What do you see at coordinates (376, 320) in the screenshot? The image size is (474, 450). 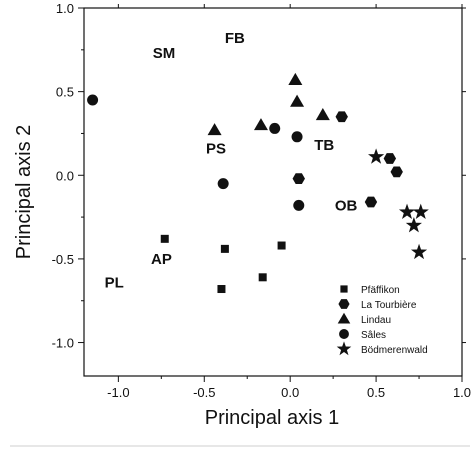 I see `legend-entry-label: Lindau` at bounding box center [376, 320].